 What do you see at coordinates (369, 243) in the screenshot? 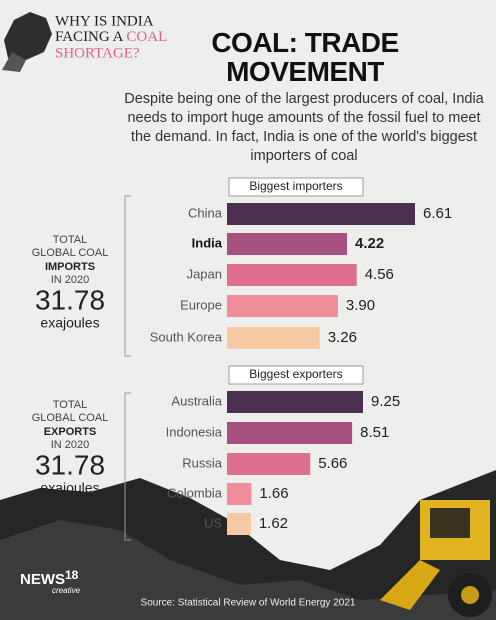
I see `value-label: 4.22` at bounding box center [369, 243].